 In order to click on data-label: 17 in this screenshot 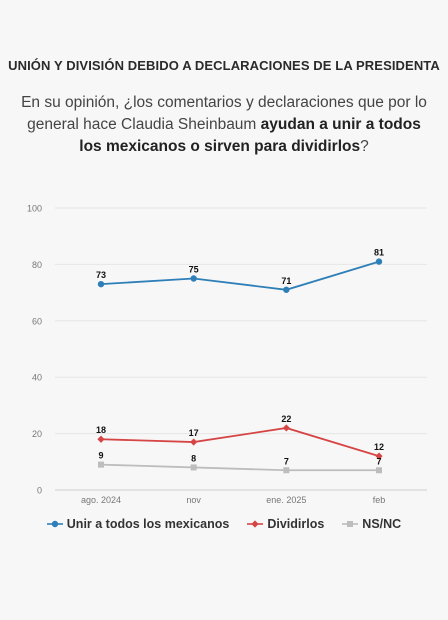, I will do `click(194, 433)`.